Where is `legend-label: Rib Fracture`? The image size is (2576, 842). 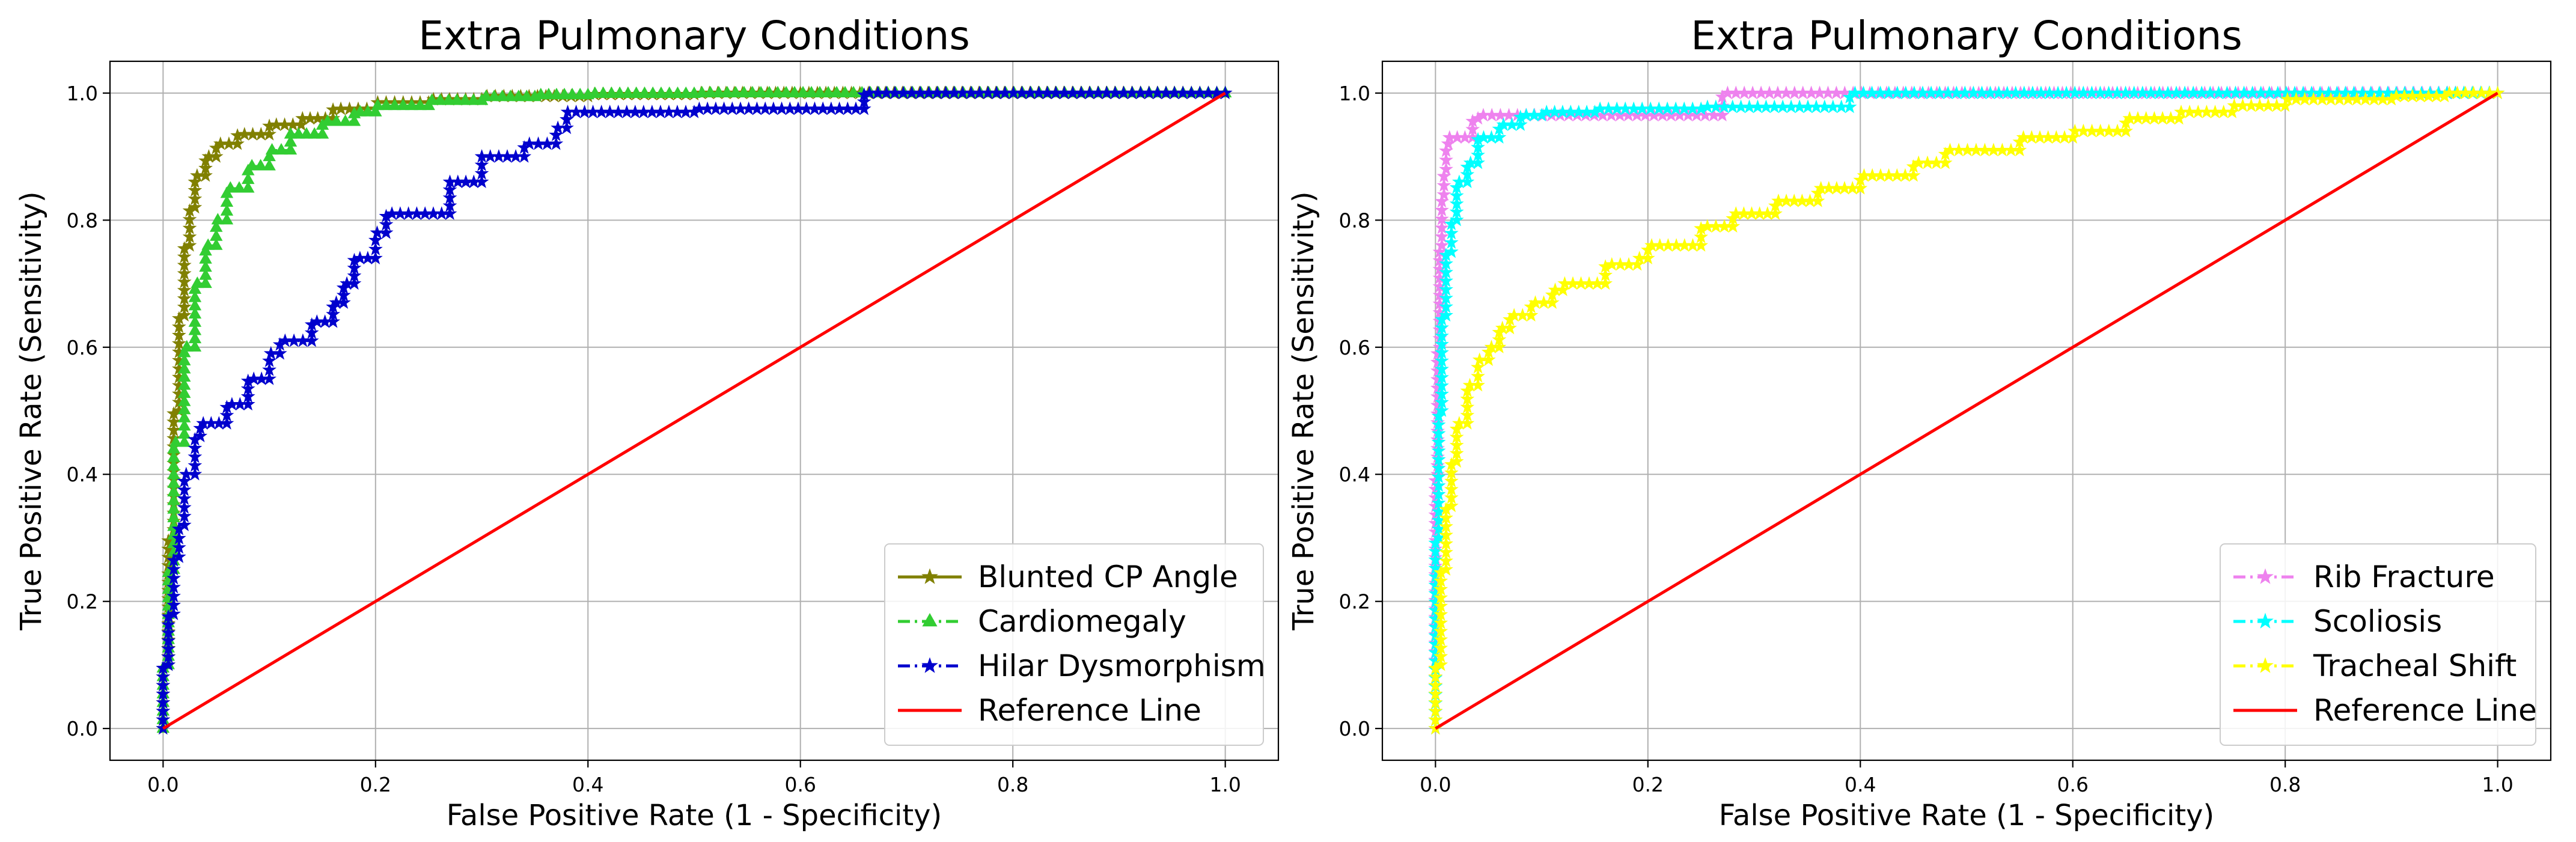 legend-label: Rib Fracture is located at coordinates (2404, 577).